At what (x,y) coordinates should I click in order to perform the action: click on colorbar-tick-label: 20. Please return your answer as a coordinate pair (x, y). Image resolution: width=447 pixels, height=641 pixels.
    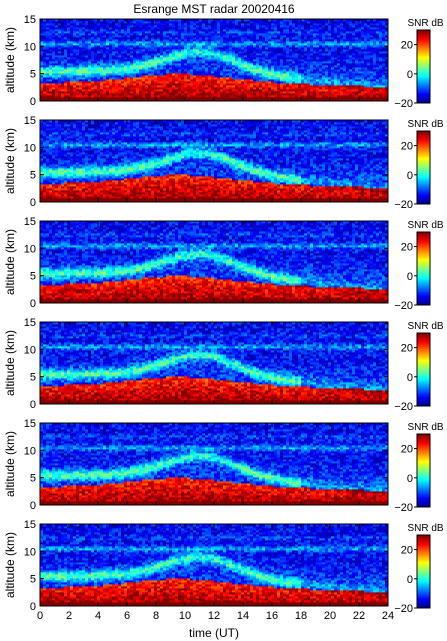
    Looking at the image, I should click on (407, 46).